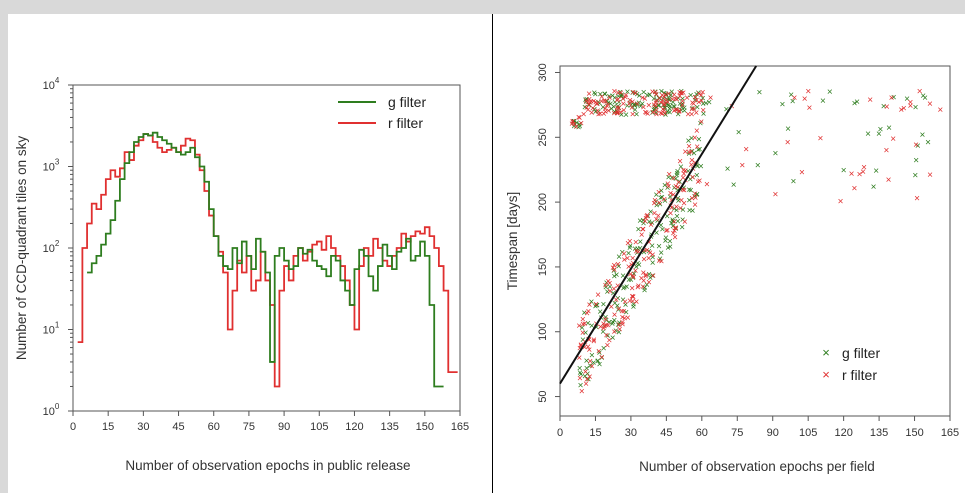 The width and height of the screenshot is (965, 493). What do you see at coordinates (757, 466) in the screenshot?
I see `scatter-x-label: Number of observation epochs per field` at bounding box center [757, 466].